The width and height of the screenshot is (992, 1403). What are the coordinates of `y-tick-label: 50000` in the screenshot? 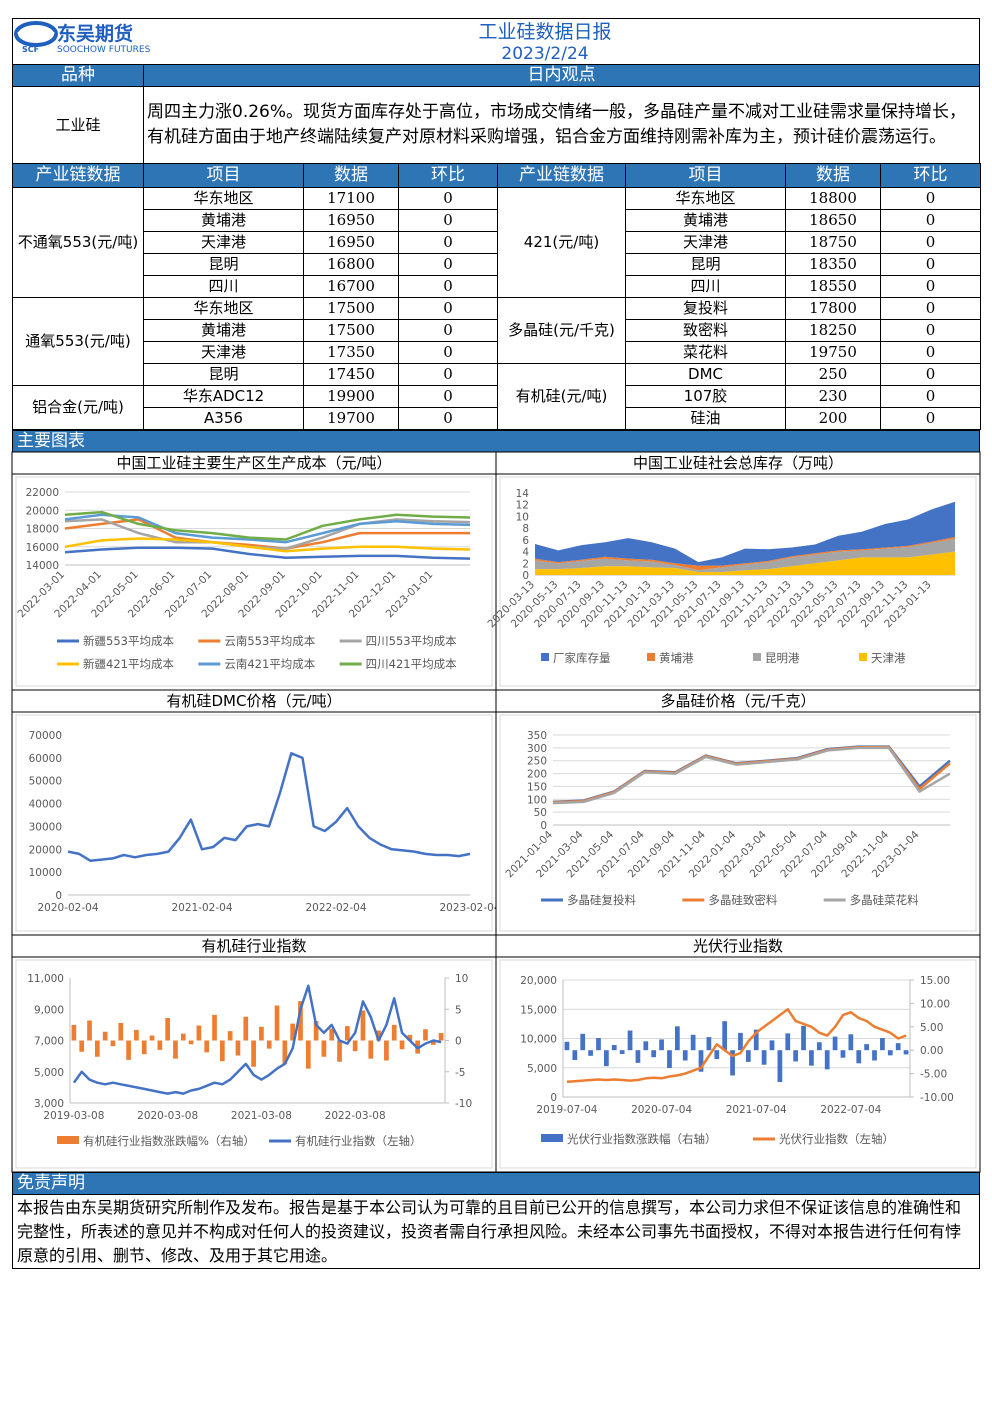 It's located at (45, 782).